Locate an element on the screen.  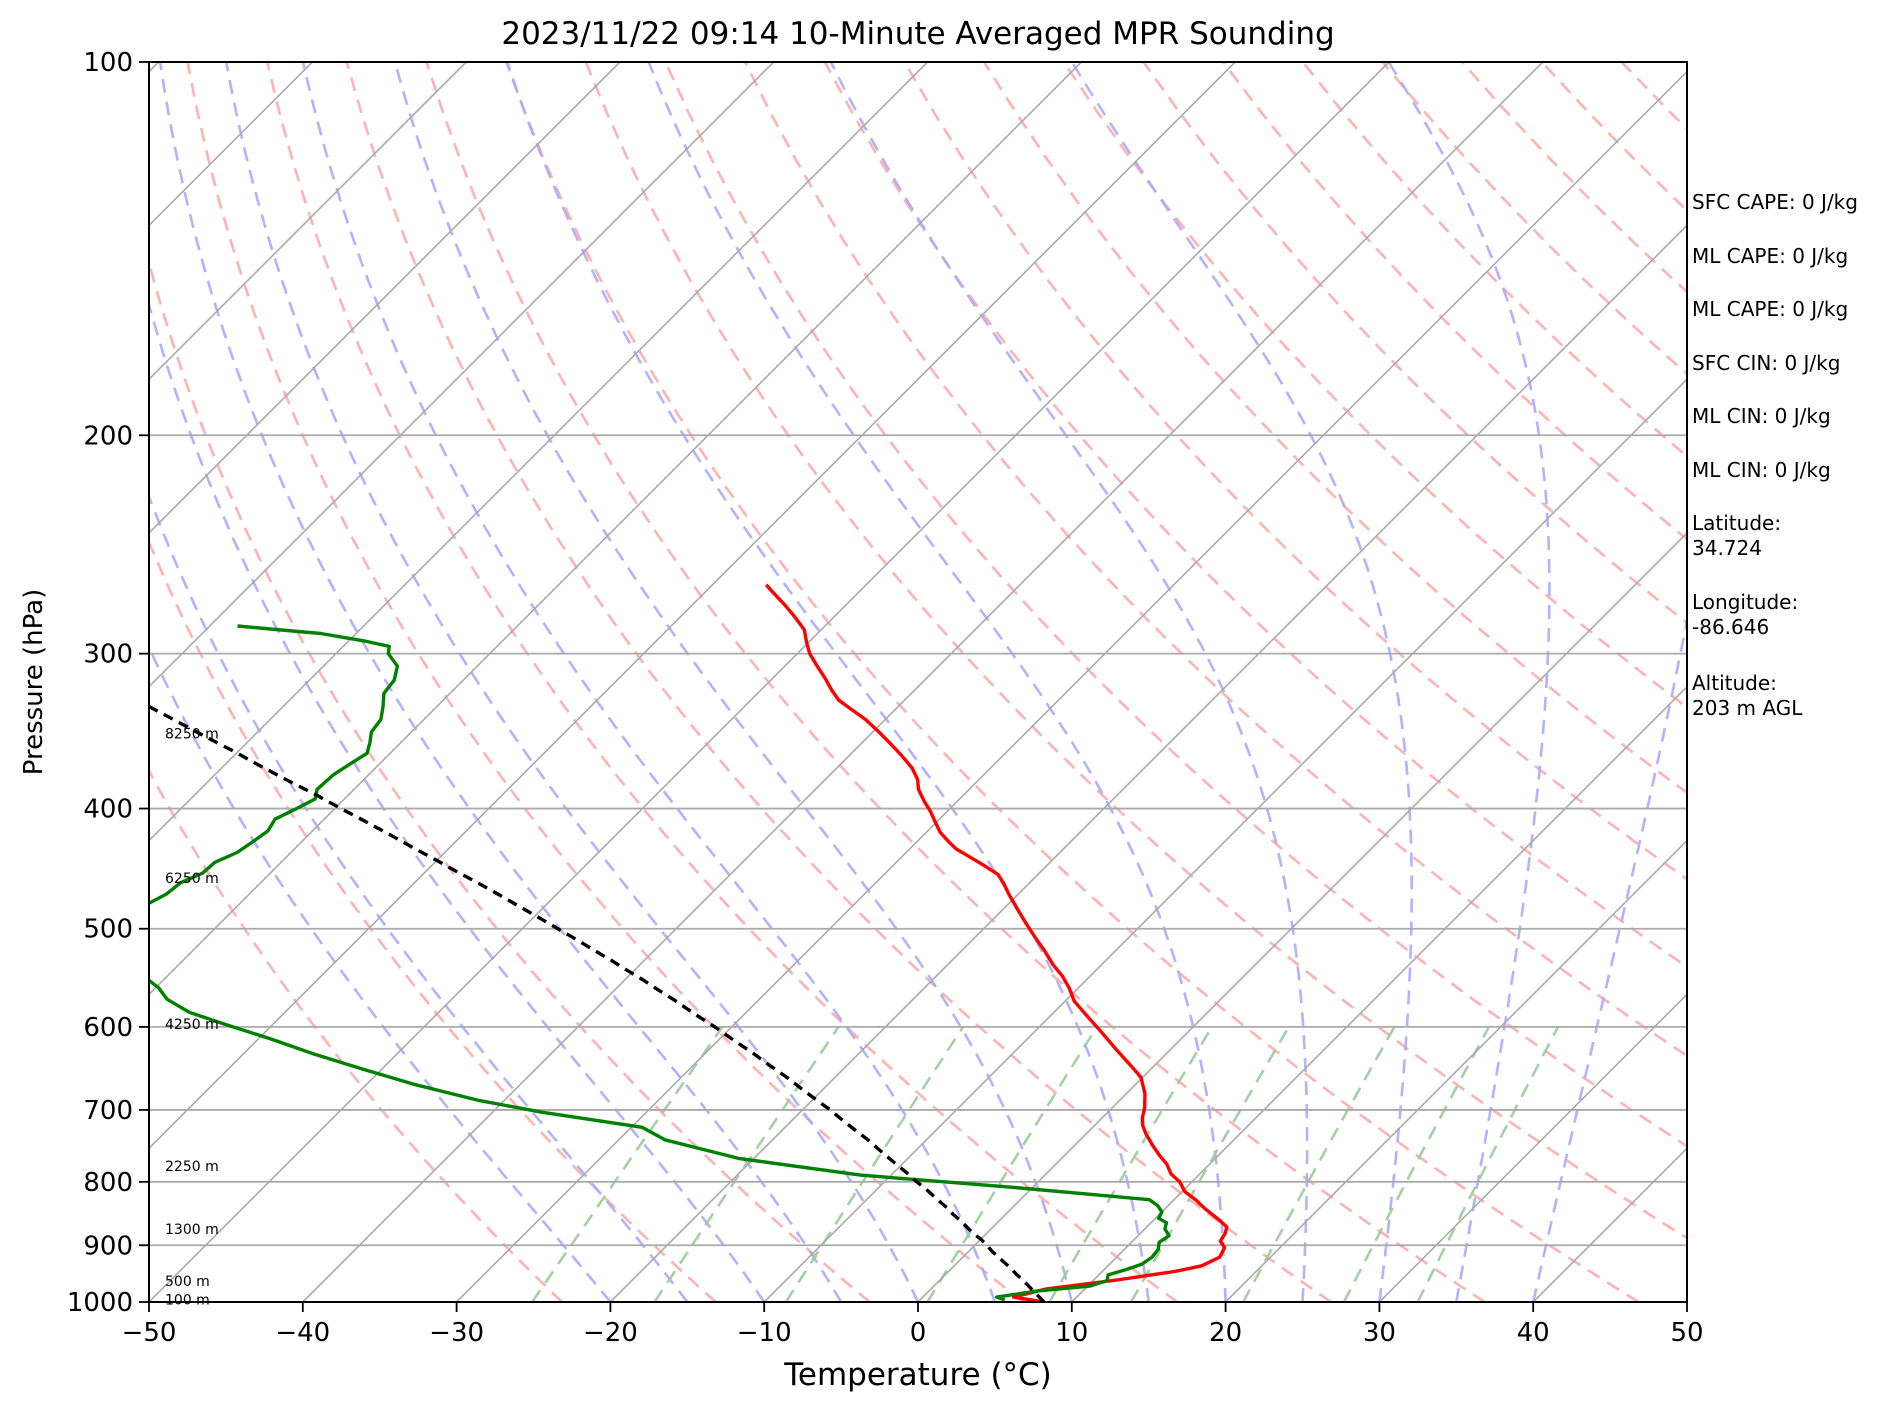
y-tick-label: 400 is located at coordinates (108, 810).